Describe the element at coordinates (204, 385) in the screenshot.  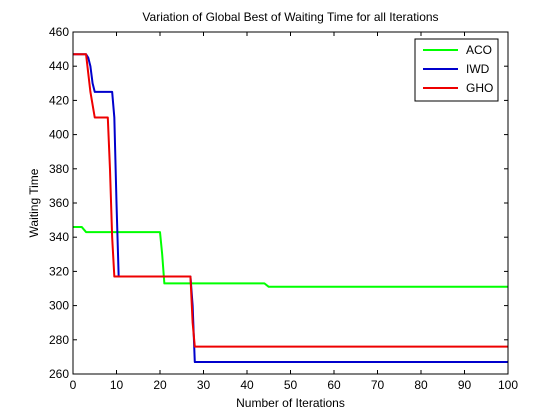
I see `x-tick-label: 30` at that location.